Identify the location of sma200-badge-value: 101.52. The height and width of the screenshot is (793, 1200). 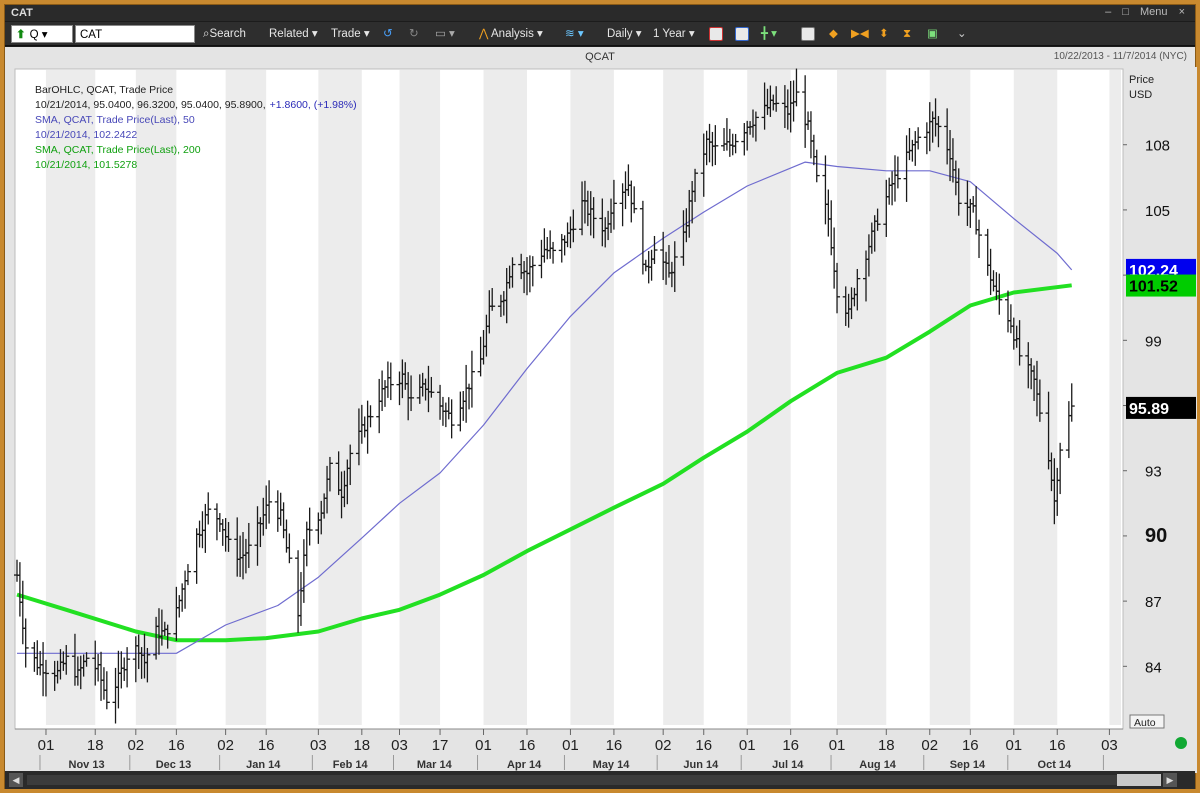
(1153, 287).